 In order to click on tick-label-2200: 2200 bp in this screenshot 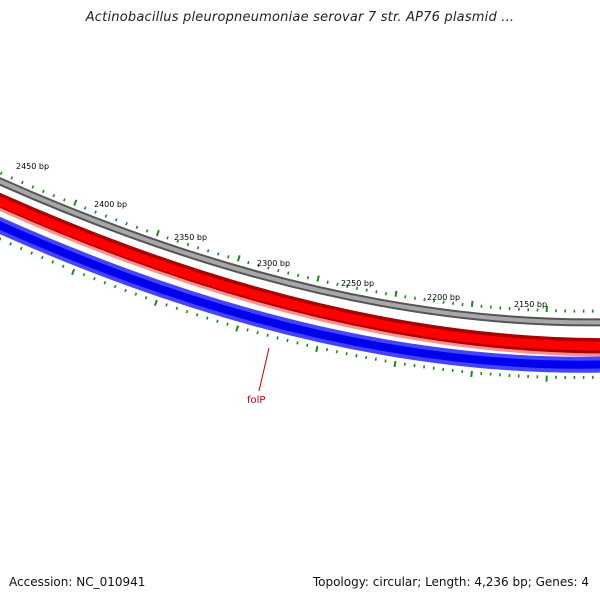, I will do `click(443, 297)`.